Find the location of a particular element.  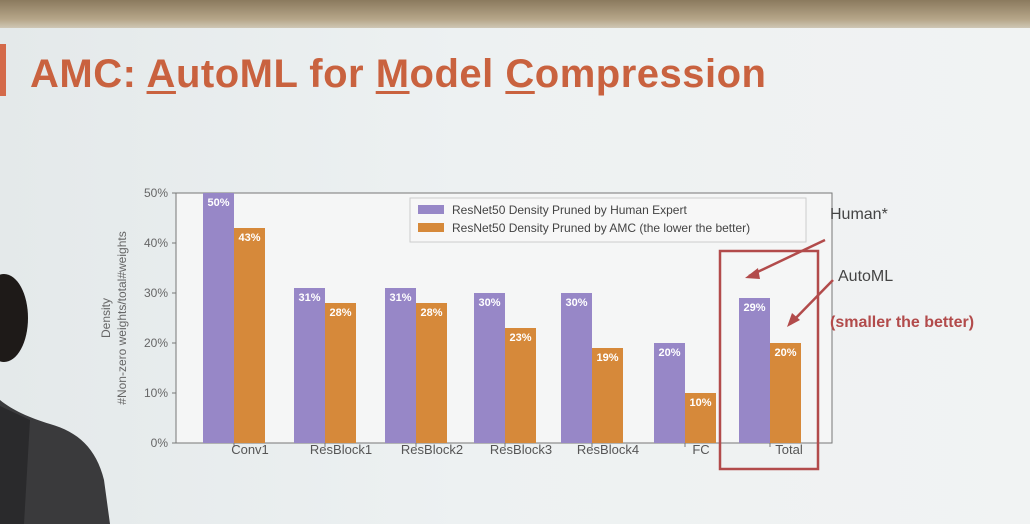

bar-value-label: 29% is located at coordinates (754, 308).